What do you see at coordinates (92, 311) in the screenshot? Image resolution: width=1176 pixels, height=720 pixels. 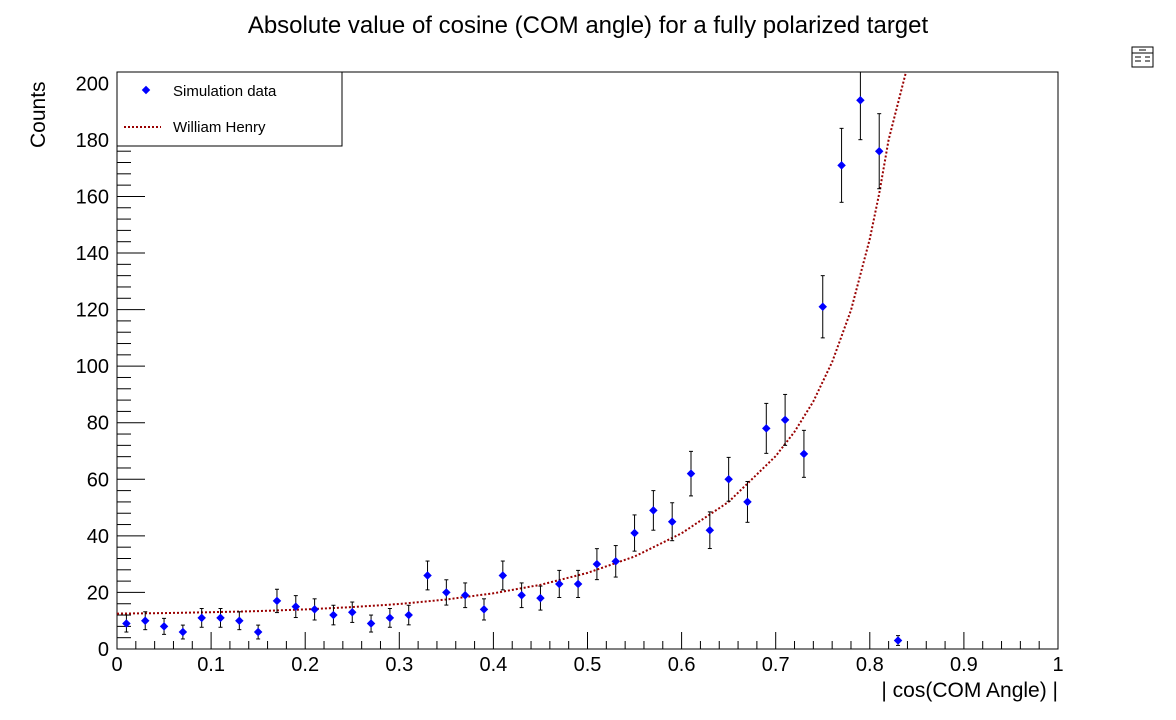 I see `y-tick-label: 120` at bounding box center [92, 311].